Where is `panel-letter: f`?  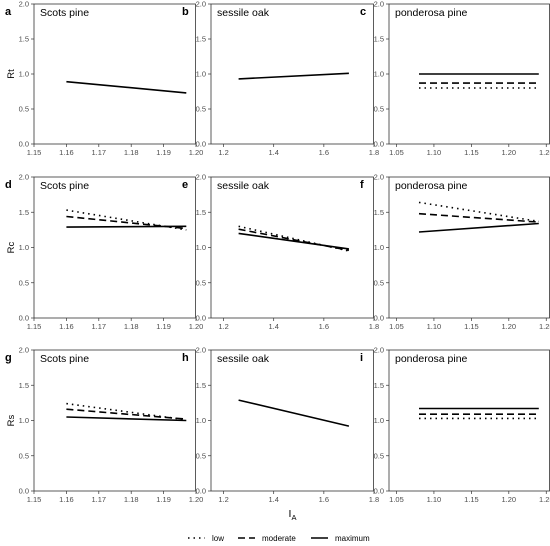 panel-letter: f is located at coordinates (362, 185).